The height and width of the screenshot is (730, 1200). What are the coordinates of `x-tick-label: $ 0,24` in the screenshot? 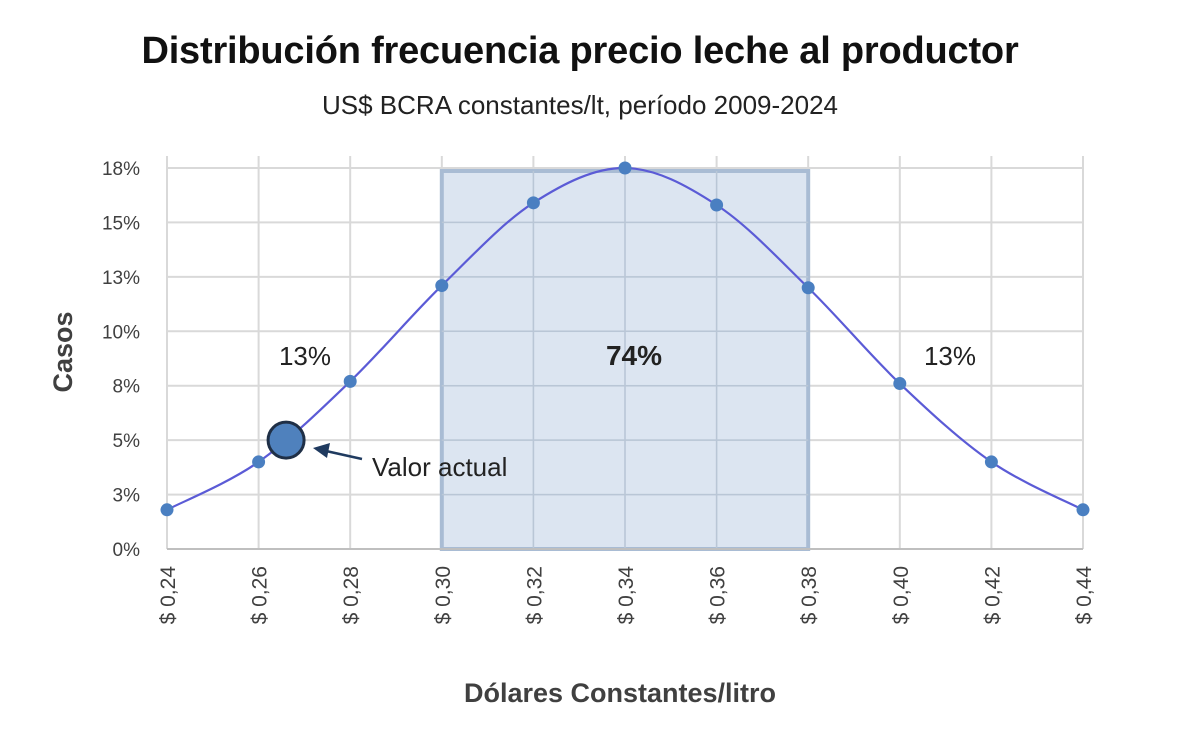 It's located at (168, 595).